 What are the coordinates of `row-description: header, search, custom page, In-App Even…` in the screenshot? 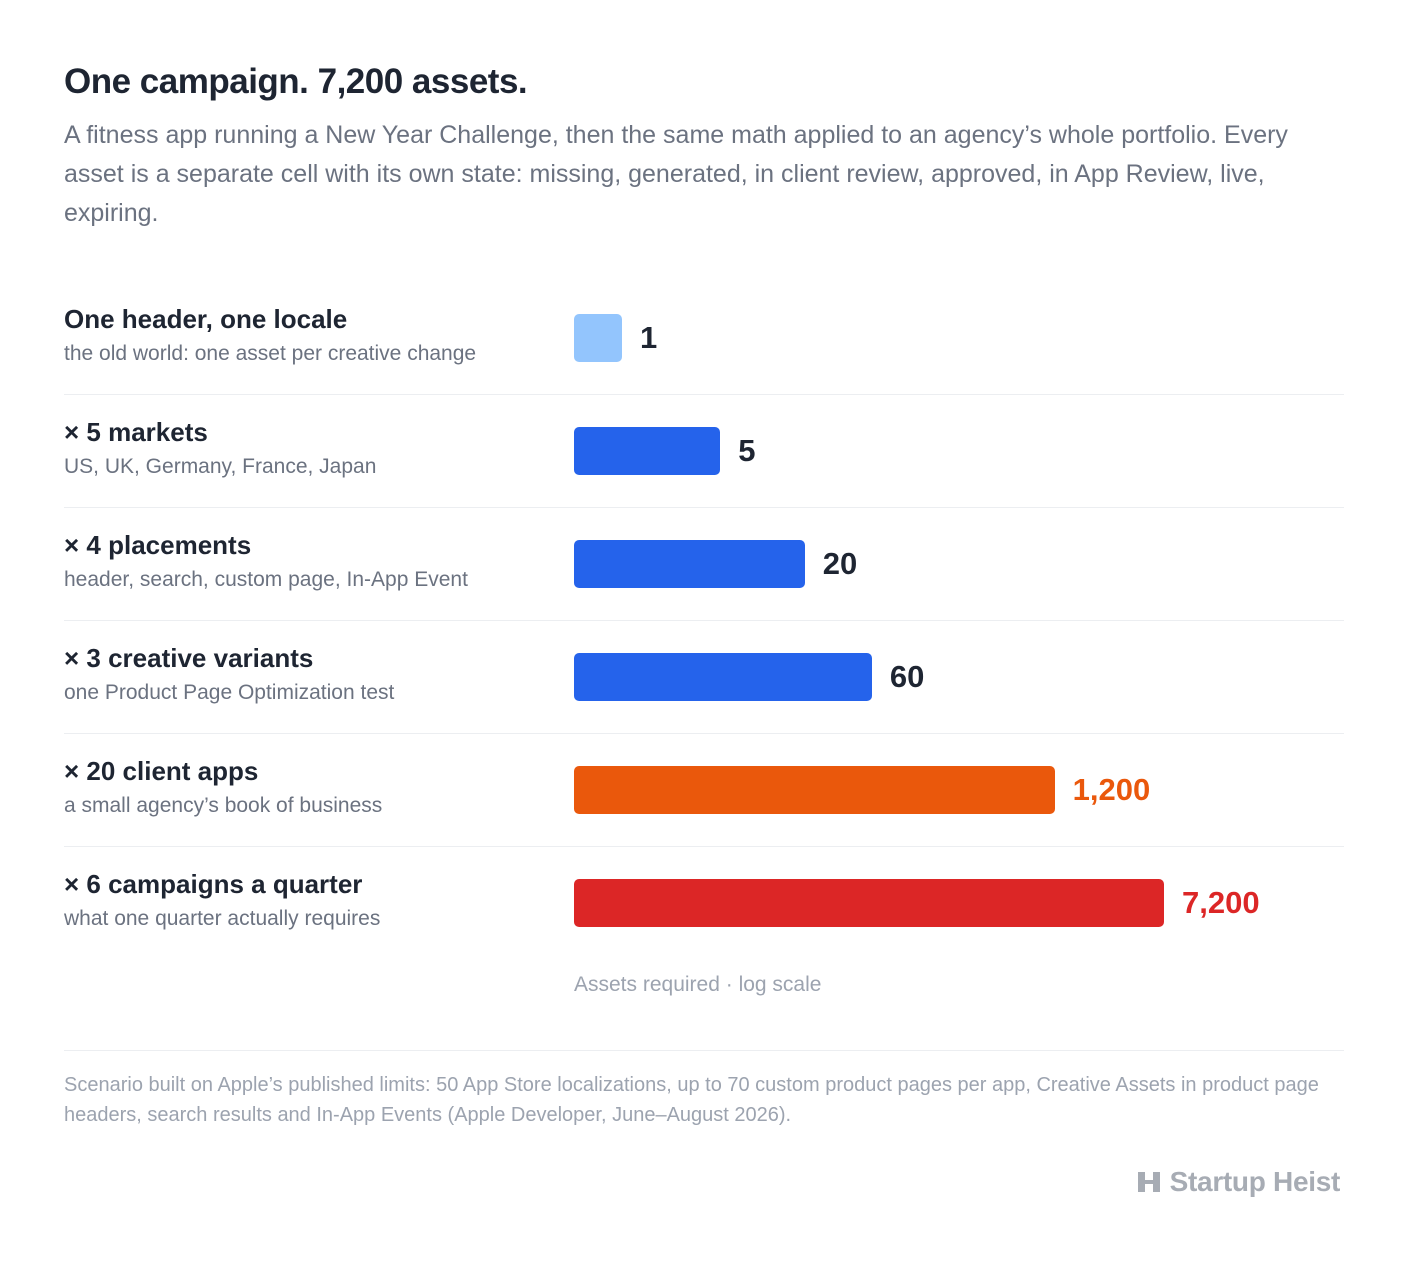 It's located at (266, 579).